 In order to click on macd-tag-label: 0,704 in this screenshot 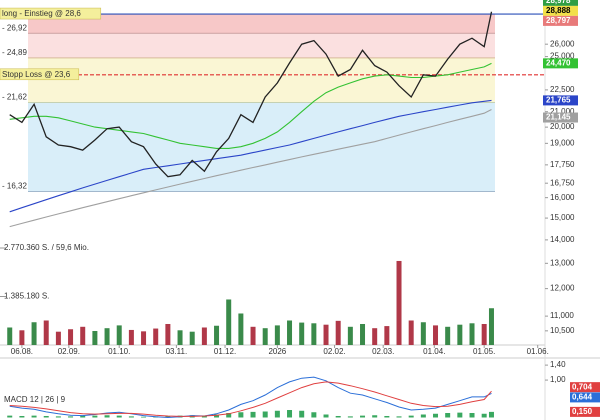, I will do `click(582, 386)`.